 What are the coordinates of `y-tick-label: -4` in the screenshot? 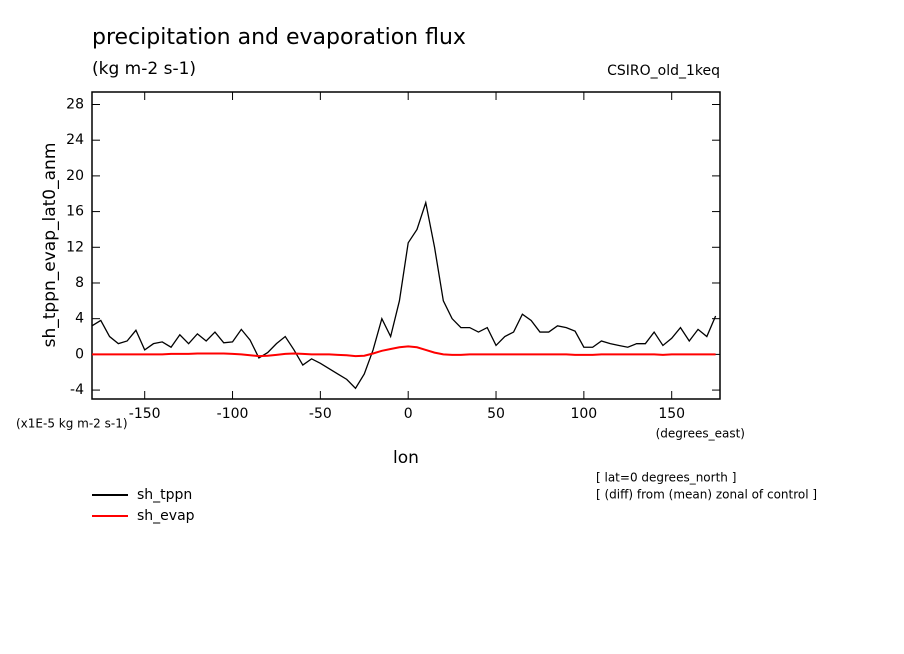 It's located at (77, 390).